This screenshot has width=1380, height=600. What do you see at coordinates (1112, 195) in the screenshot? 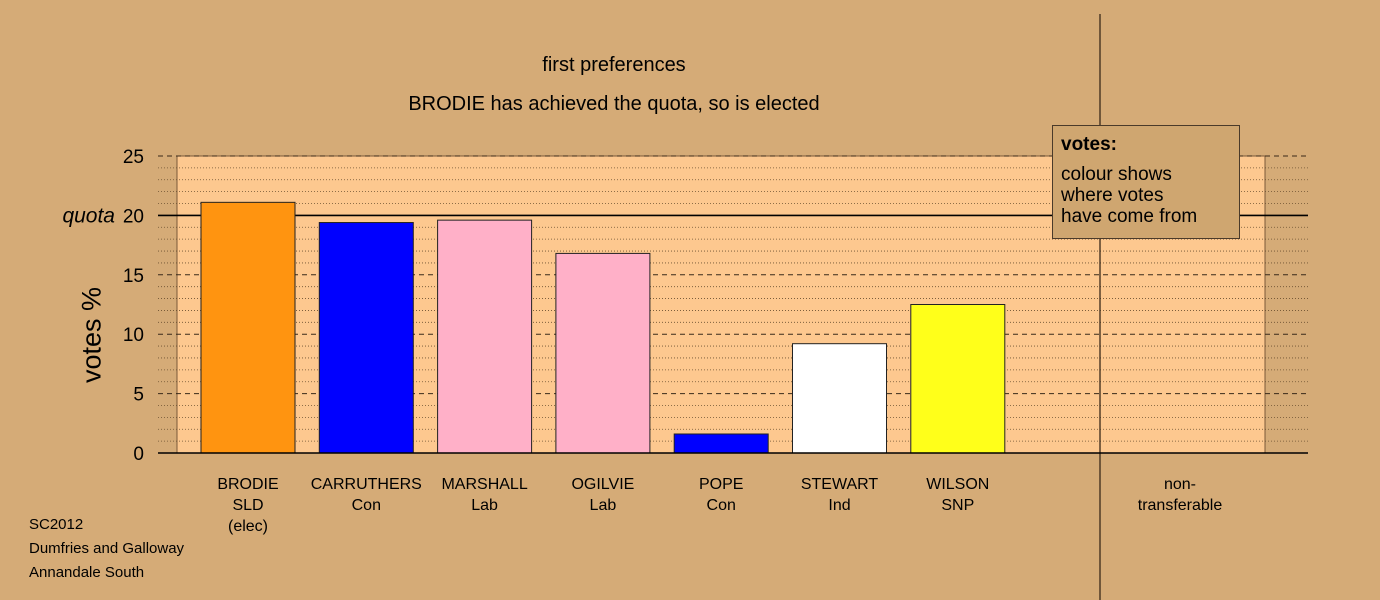
I see `legend-line: where votes` at bounding box center [1112, 195].